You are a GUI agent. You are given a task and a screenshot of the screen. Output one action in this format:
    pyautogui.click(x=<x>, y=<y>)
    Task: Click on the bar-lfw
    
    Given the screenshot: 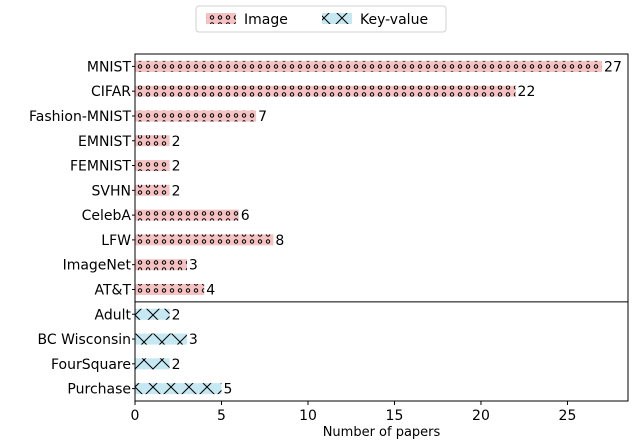 What is the action you would take?
    pyautogui.click(x=204, y=240)
    